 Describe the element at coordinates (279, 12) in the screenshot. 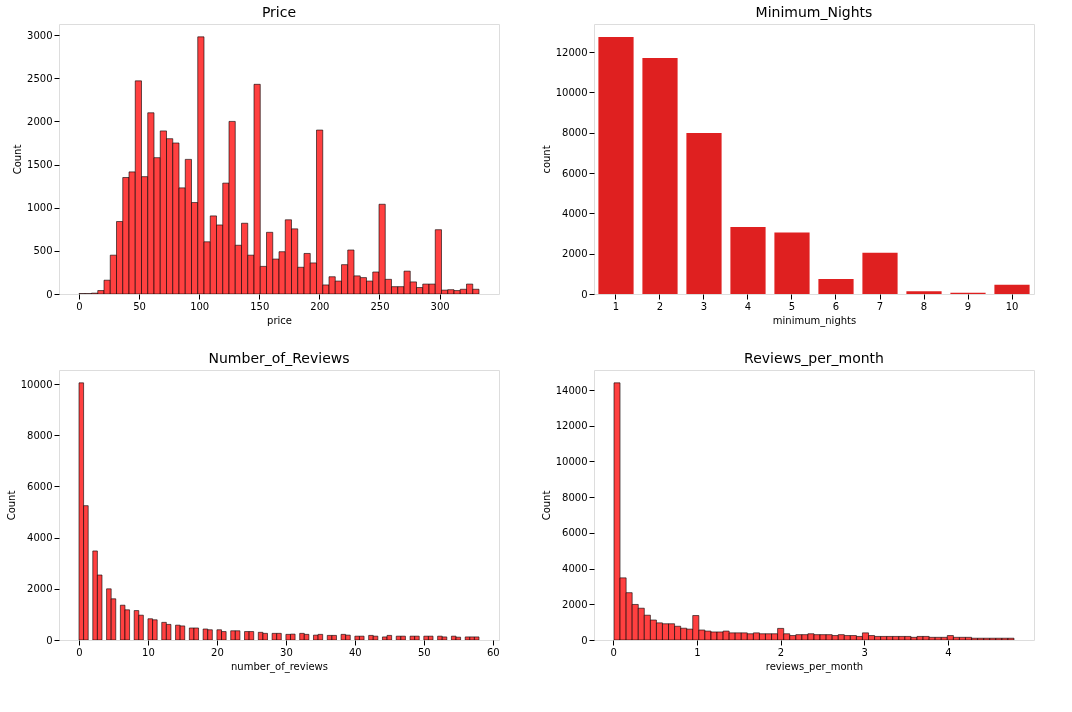

I see `chart-title: Price` at that location.